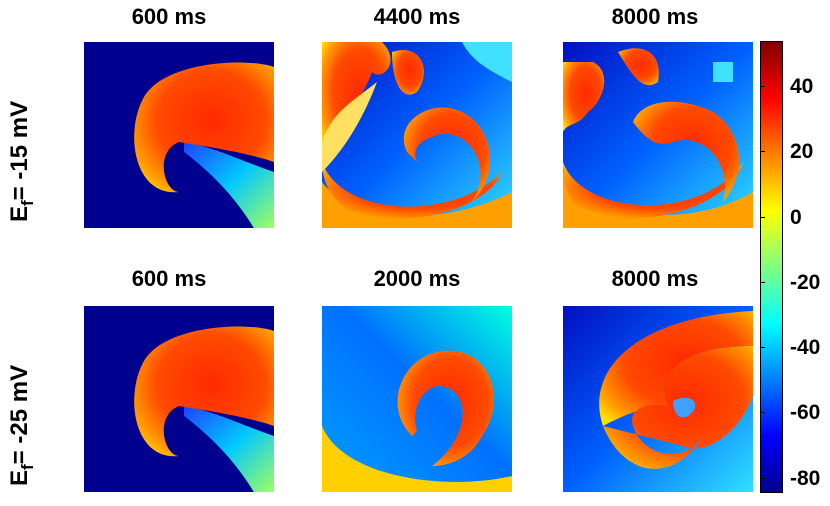 Image resolution: width=830 pixels, height=506 pixels. I want to click on heatmap-panel-r1c1, so click(179, 135).